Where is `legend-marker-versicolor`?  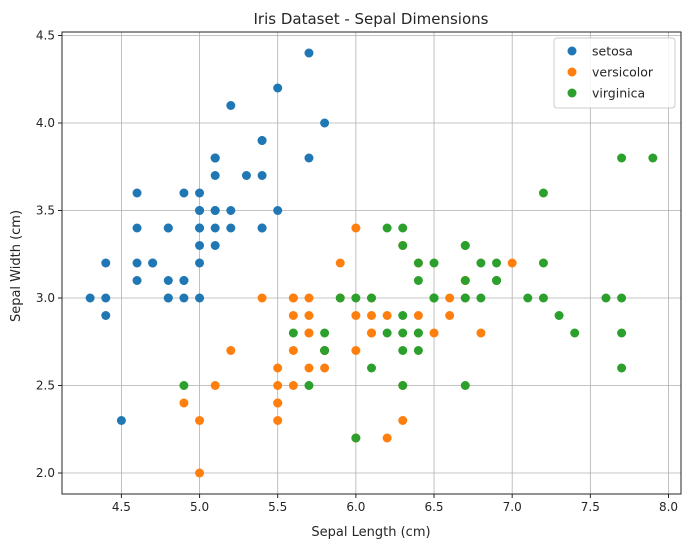 legend-marker-versicolor is located at coordinates (572, 72).